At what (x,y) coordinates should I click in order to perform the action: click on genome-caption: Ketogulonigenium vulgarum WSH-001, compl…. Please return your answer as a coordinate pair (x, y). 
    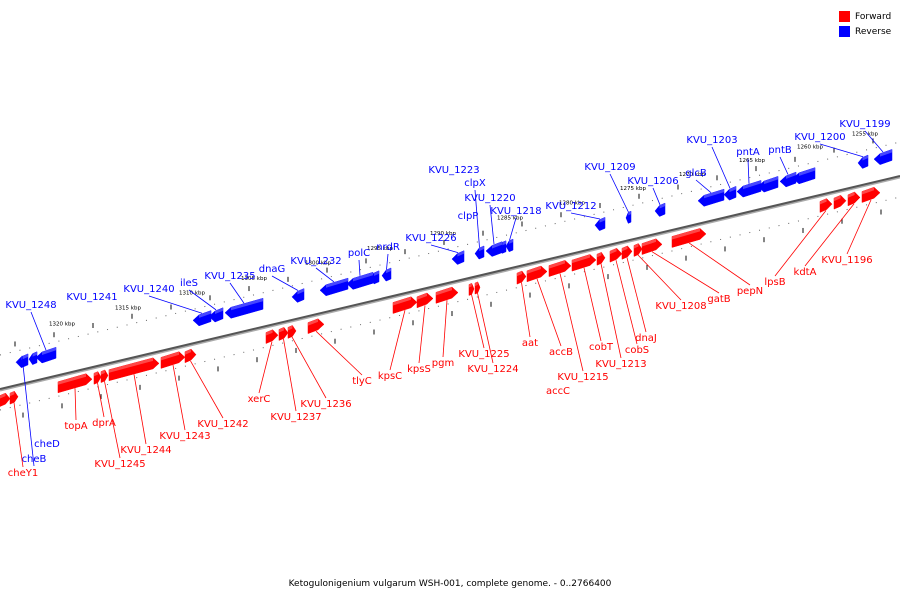
    Looking at the image, I should click on (450, 584).